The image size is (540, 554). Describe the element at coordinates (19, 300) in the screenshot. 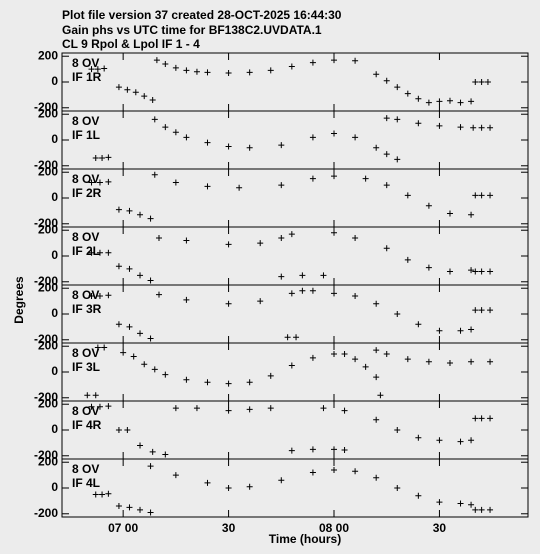

I see `y-axis-label: Degrees` at that location.